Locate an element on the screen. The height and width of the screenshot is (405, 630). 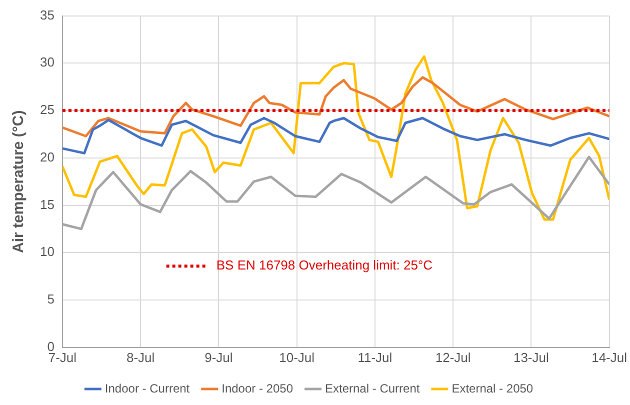
legend-label: Indoor - 2050 is located at coordinates (258, 388).